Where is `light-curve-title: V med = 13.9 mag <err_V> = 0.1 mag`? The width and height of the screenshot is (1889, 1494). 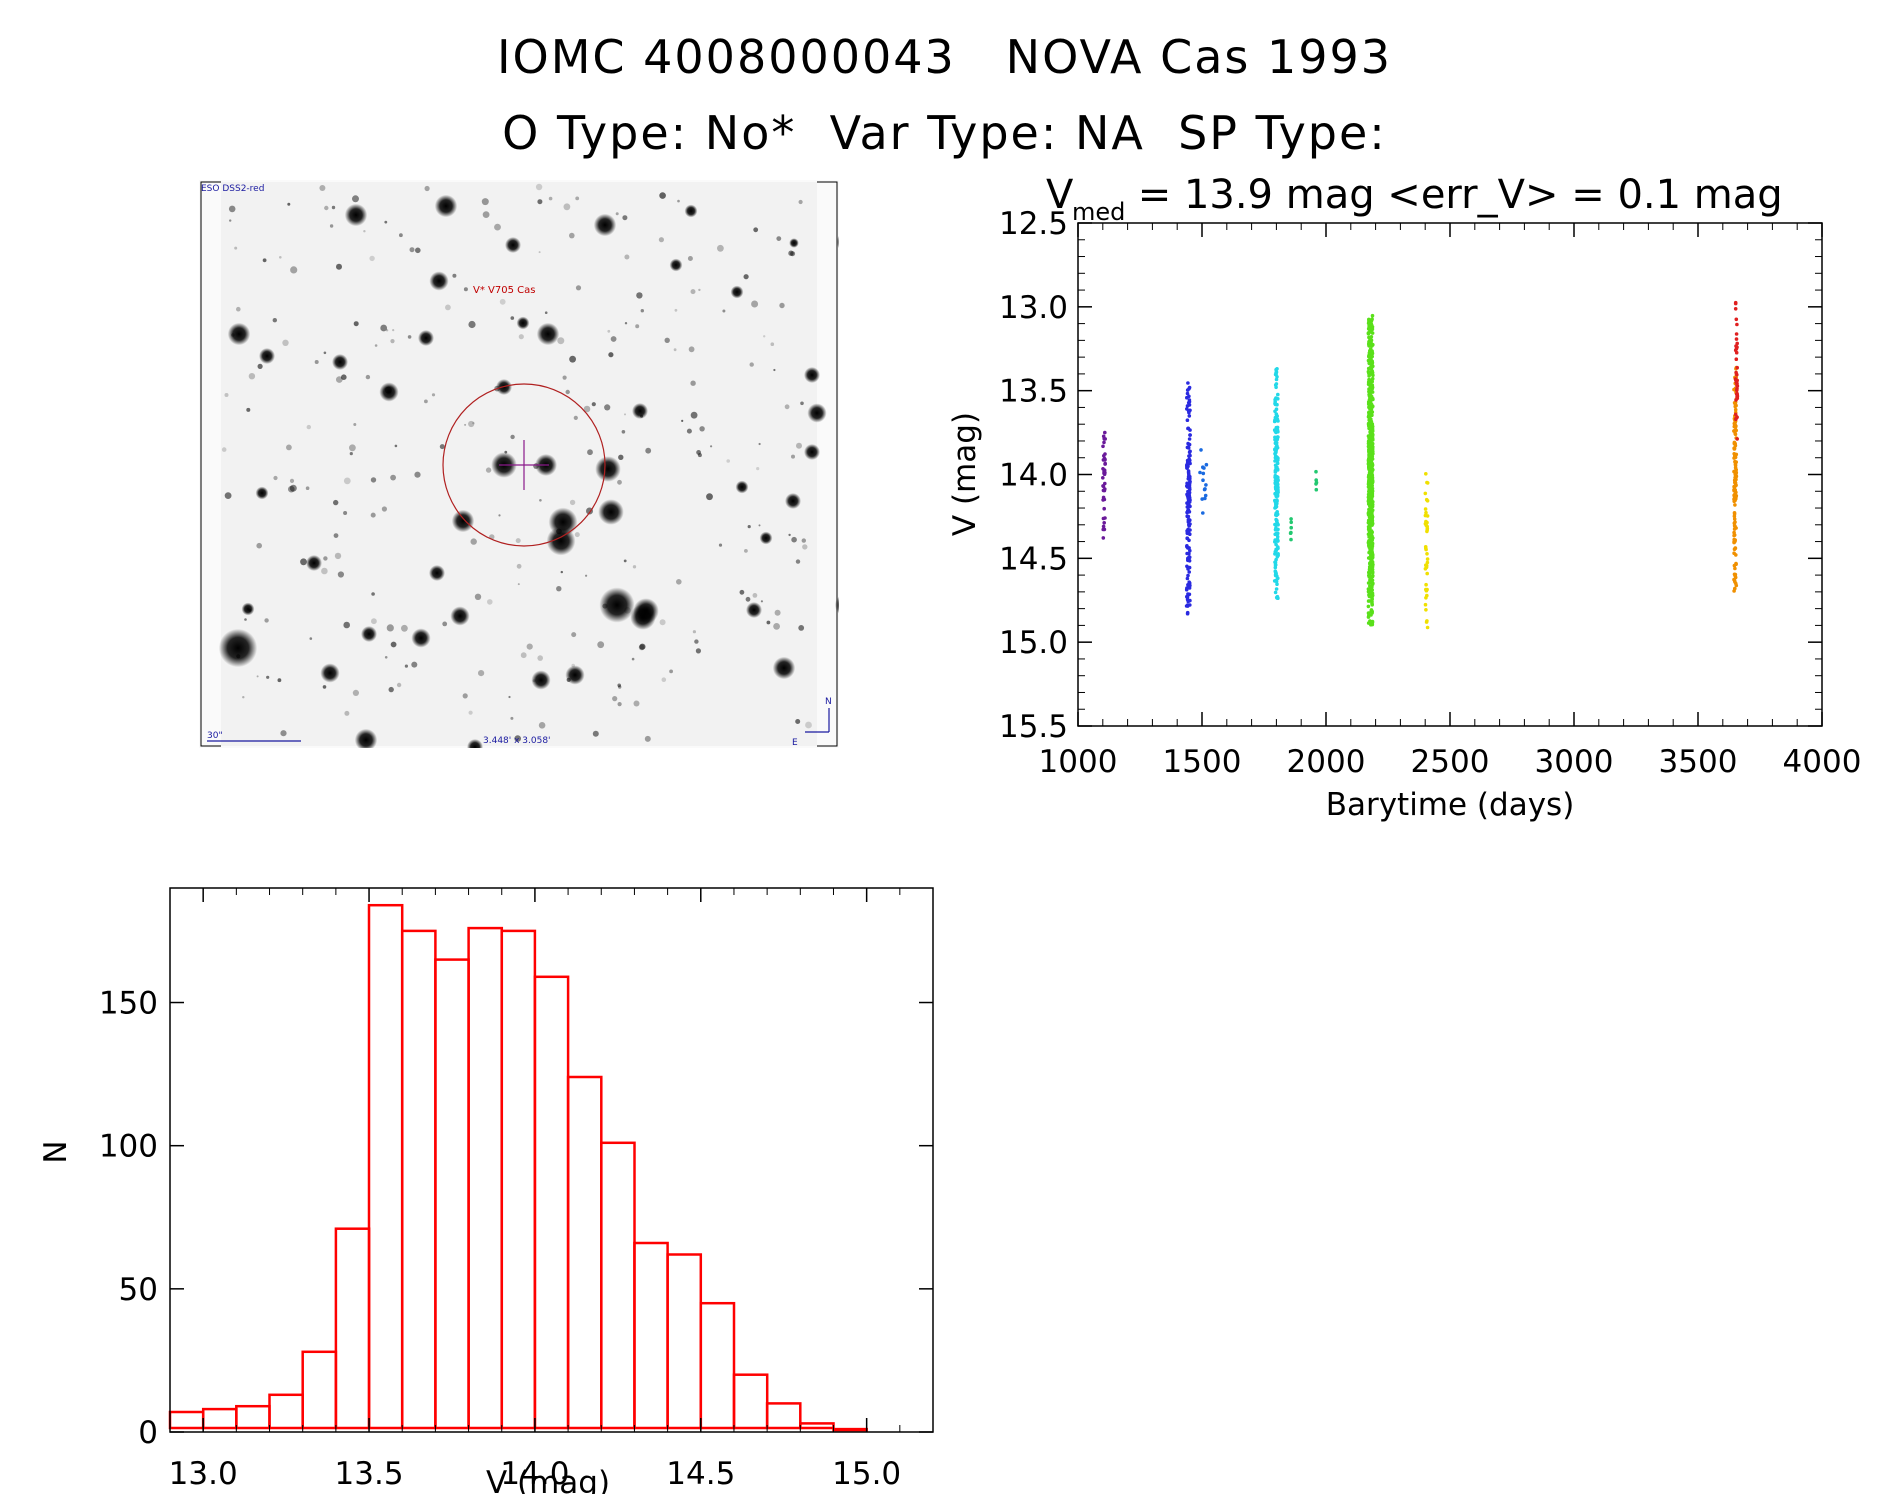
light-curve-title: V med = 13.9 mag <err_V> = 0.1 mag is located at coordinates (1414, 199).